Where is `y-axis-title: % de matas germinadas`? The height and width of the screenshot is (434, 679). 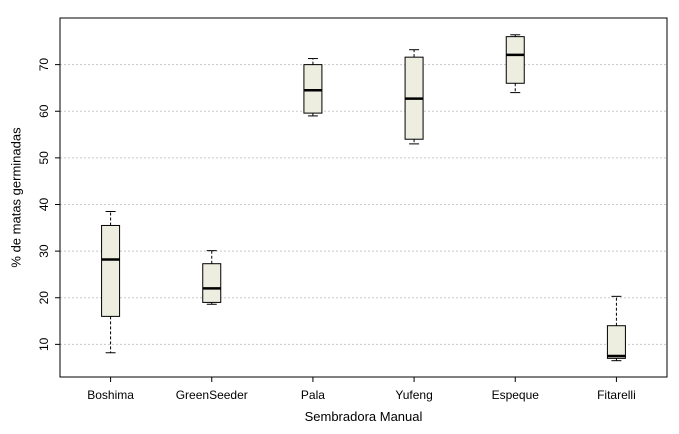 y-axis-title: % de matas germinadas is located at coordinates (15, 197).